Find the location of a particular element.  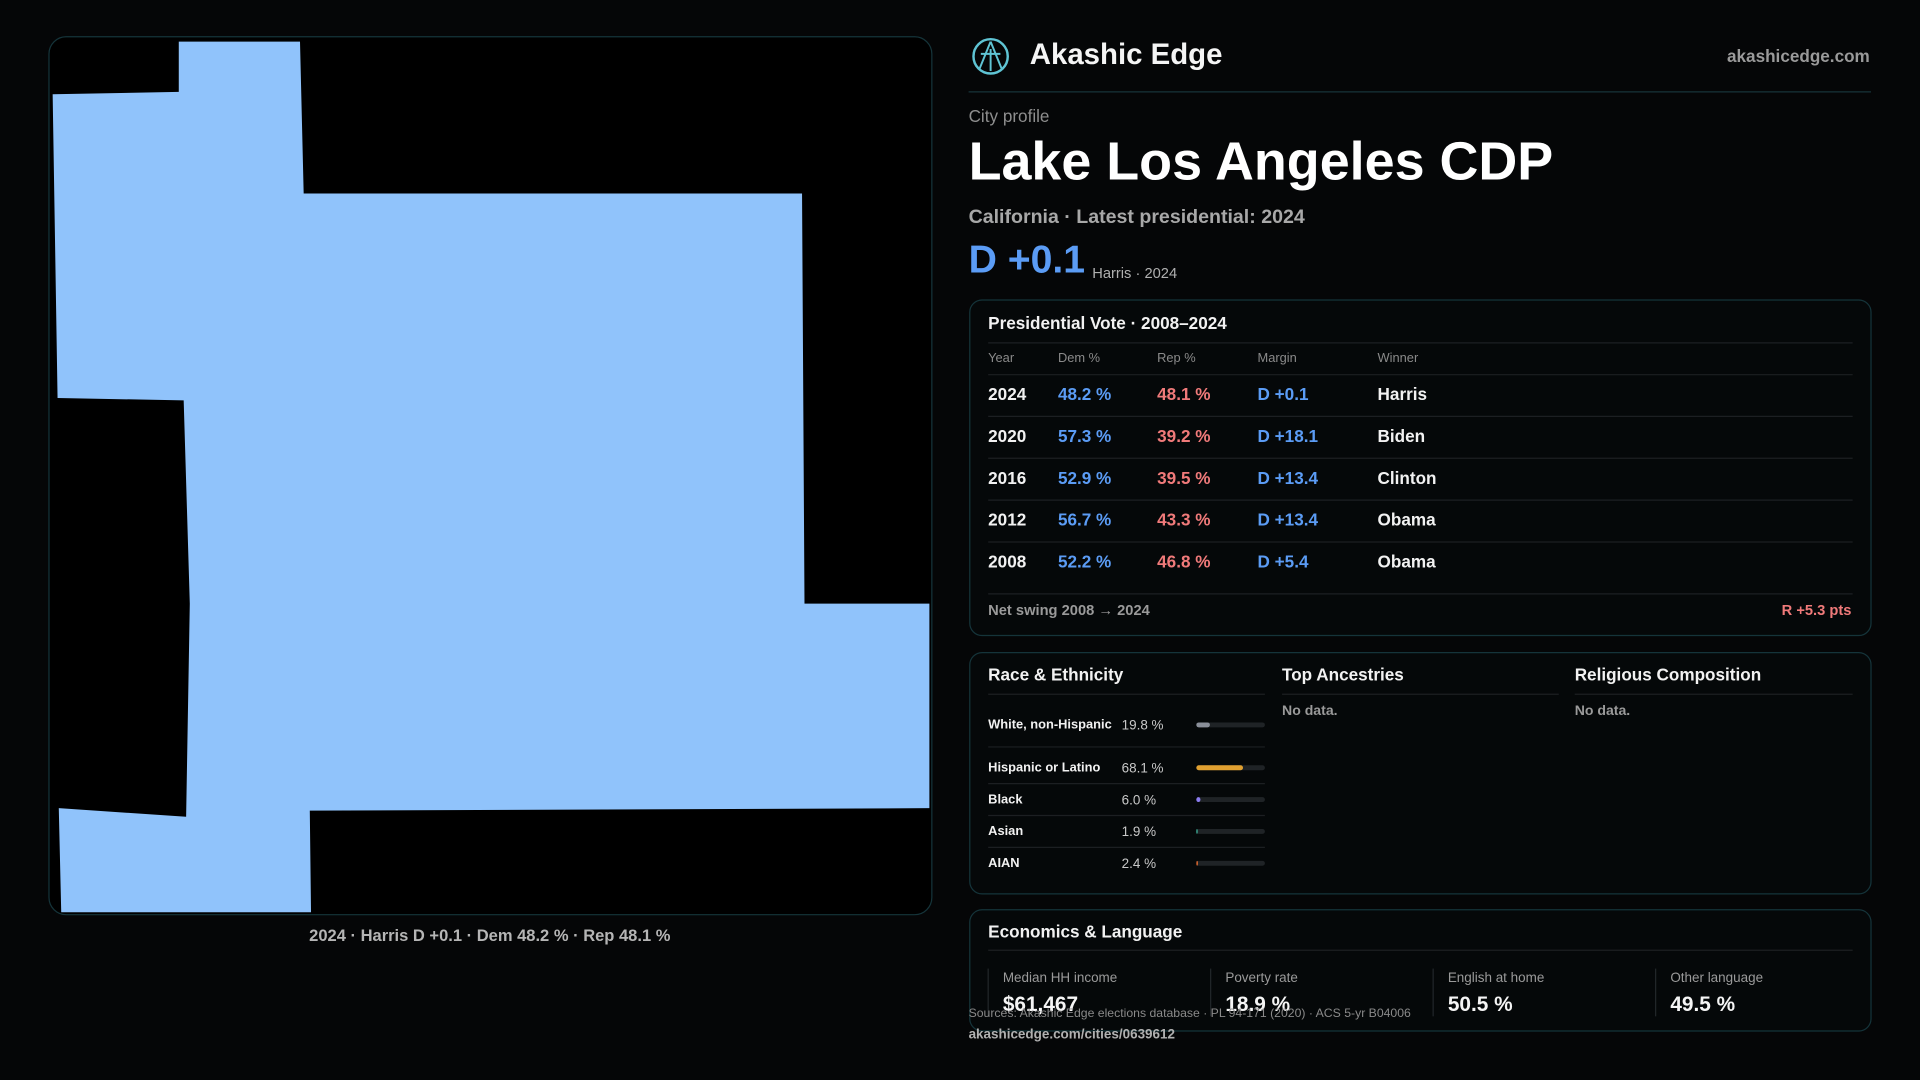

panel-title: Economics & Language is located at coordinates (1085, 932).